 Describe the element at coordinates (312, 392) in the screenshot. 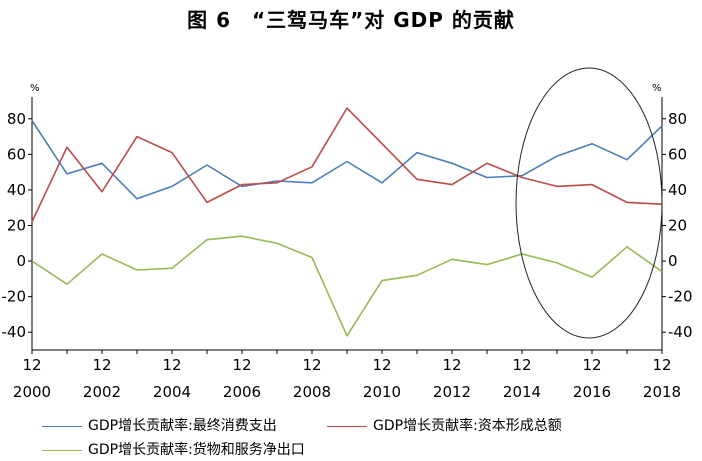

I see `x-tick-year-label: 2008` at that location.